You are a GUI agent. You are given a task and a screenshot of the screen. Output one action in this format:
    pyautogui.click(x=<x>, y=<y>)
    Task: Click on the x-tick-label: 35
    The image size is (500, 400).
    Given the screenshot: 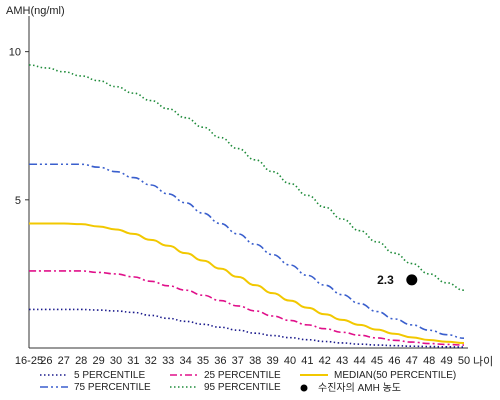 What is the action you would take?
    pyautogui.click(x=203, y=361)
    